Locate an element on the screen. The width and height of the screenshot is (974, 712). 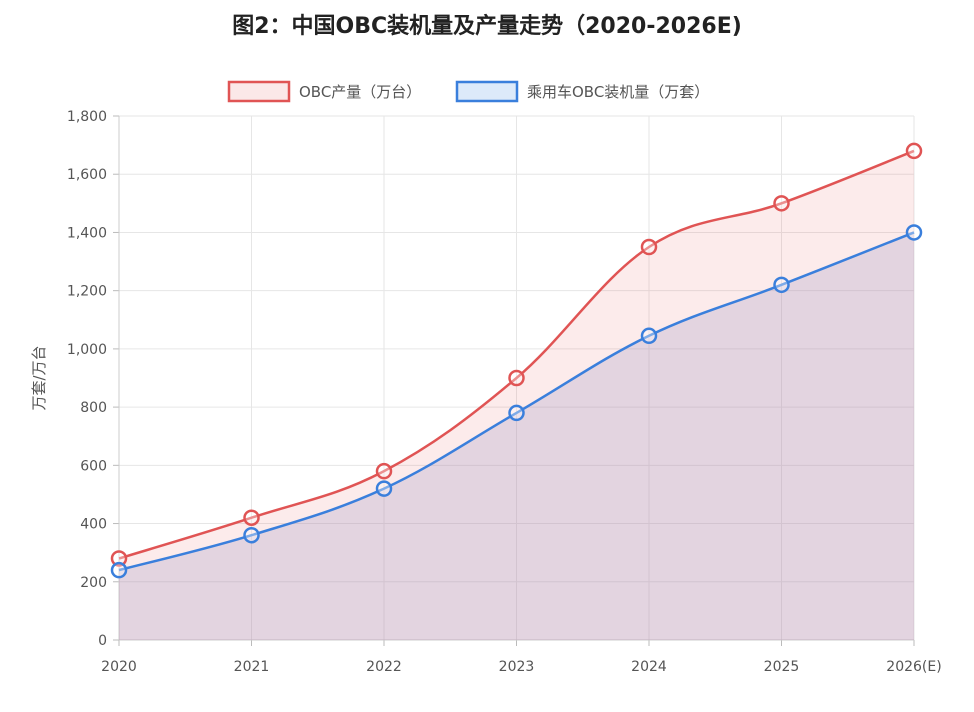
y-axis-label: 万套/万台 is located at coordinates (39, 377).